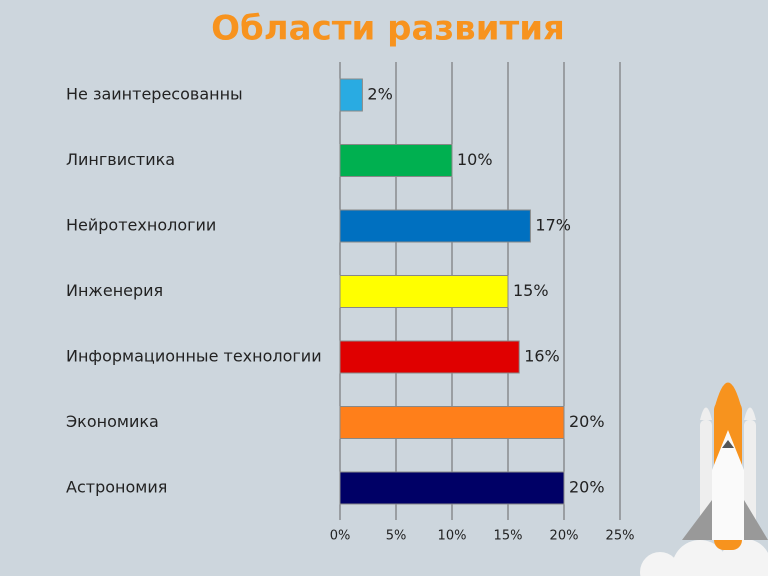 Image resolution: width=768 pixels, height=576 pixels. Describe the element at coordinates (388, 29) in the screenshot. I see `chart-title: Области развития` at that location.